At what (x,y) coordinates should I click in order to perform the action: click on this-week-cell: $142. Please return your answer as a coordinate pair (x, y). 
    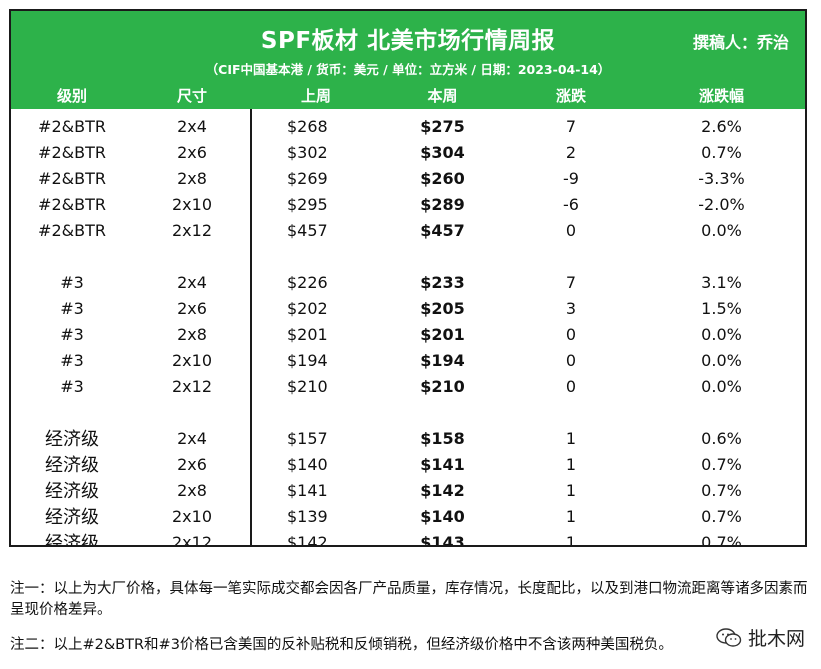
    Looking at the image, I should click on (442, 490).